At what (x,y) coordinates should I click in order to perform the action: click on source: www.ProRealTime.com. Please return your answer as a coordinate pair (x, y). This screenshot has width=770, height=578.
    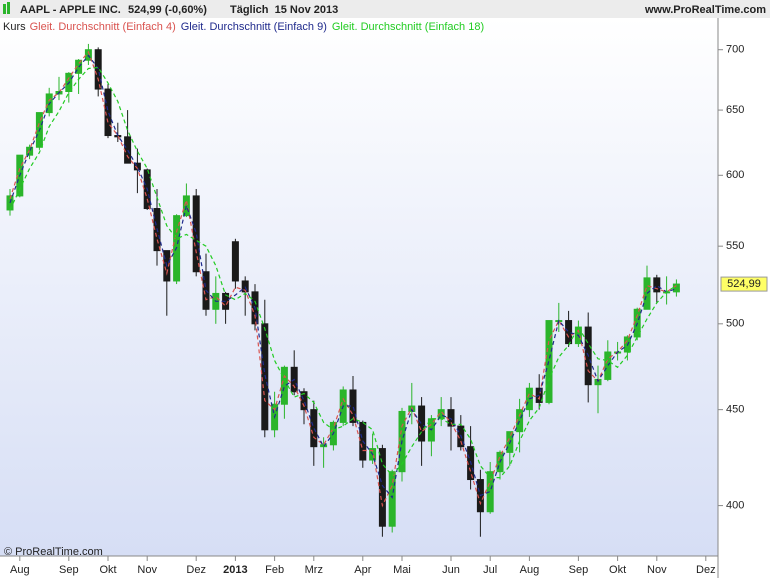
    Looking at the image, I should click on (705, 10).